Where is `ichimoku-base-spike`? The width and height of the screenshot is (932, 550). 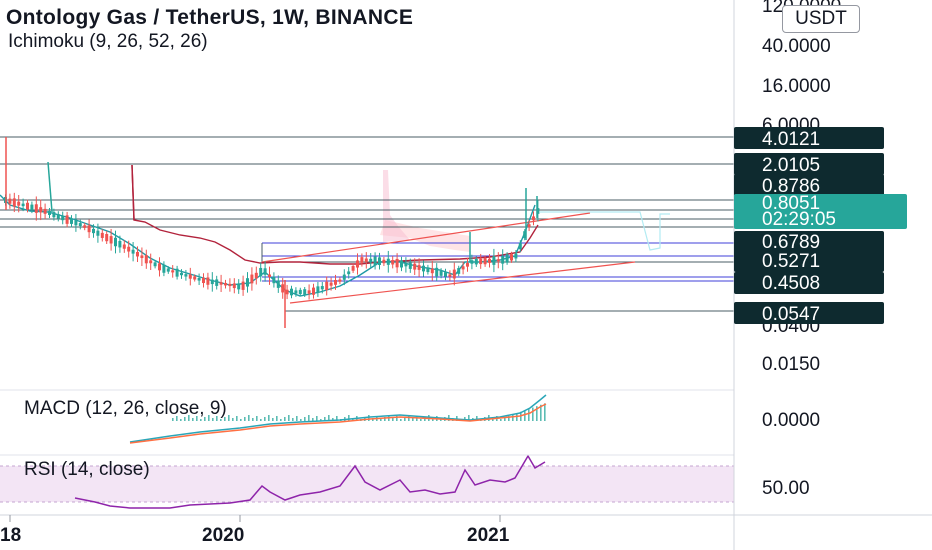 ichimoku-base-spike is located at coordinates (133, 192).